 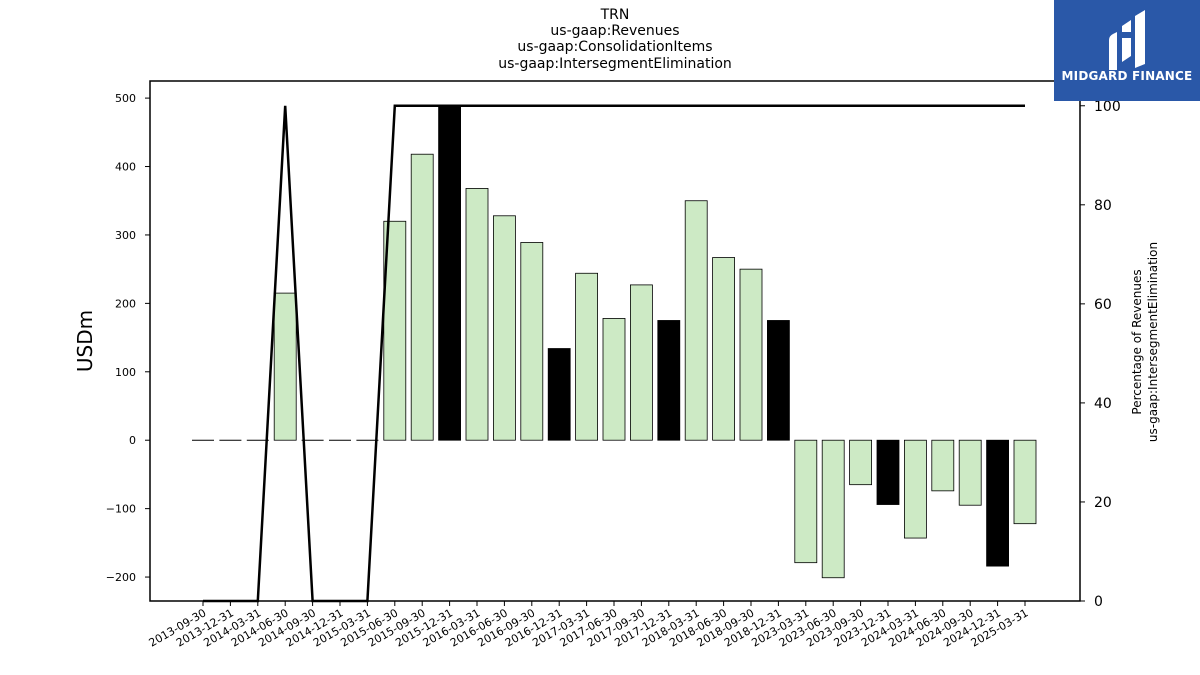 I want to click on chart-title-line-1: TRN, so click(x=615, y=15).